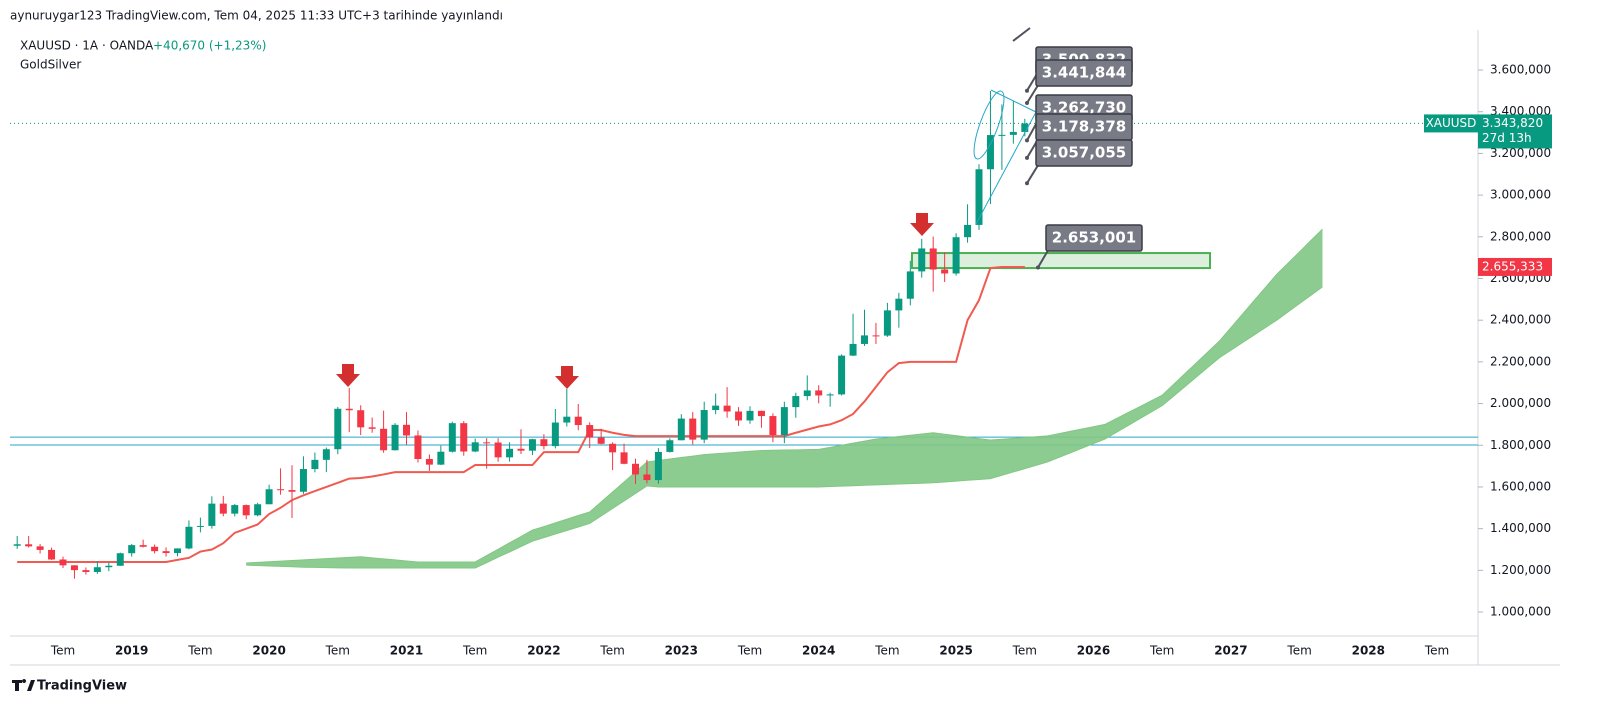  Describe the element at coordinates (1084, 153) in the screenshot. I see `tag-label: 3.057,055` at that location.